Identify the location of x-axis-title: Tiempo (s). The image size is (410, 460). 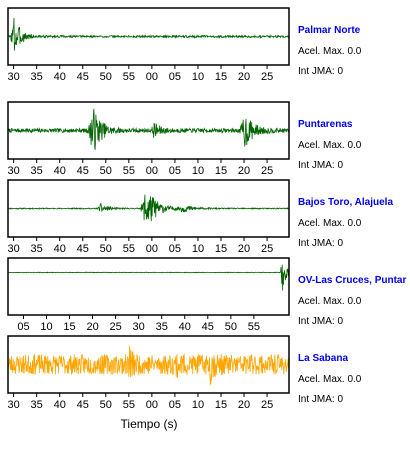
(149, 424).